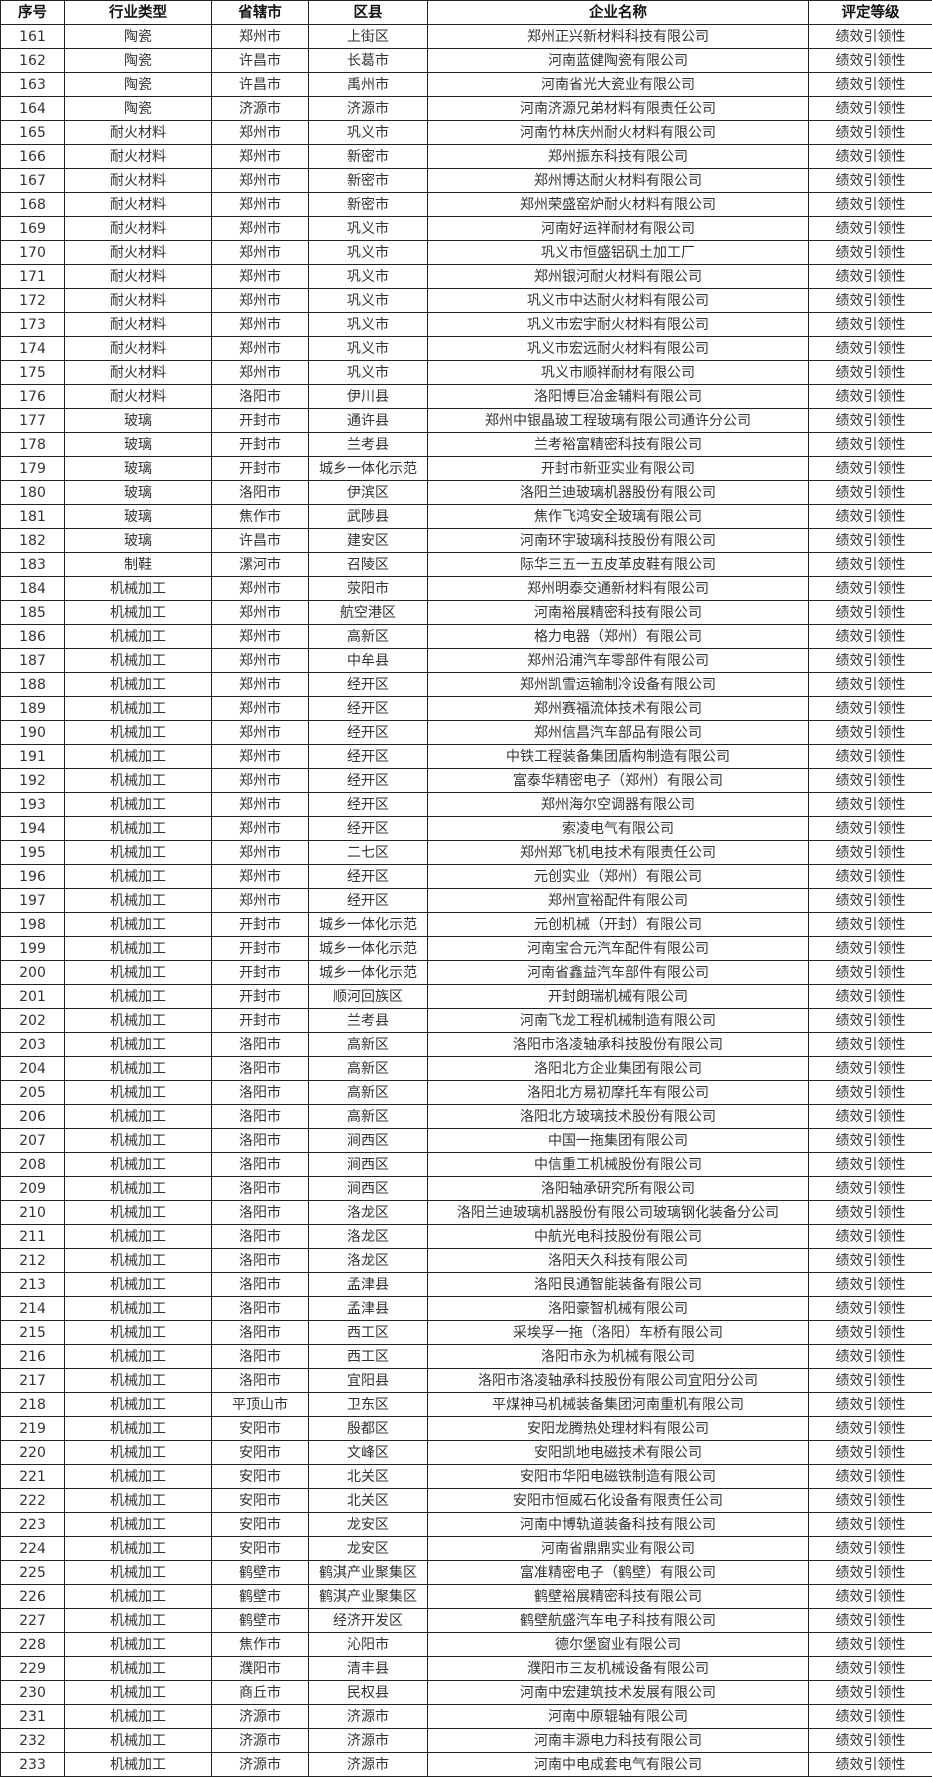 The width and height of the screenshot is (932, 1777). What do you see at coordinates (368, 588) in the screenshot?
I see `cell-district: 荥阳市` at bounding box center [368, 588].